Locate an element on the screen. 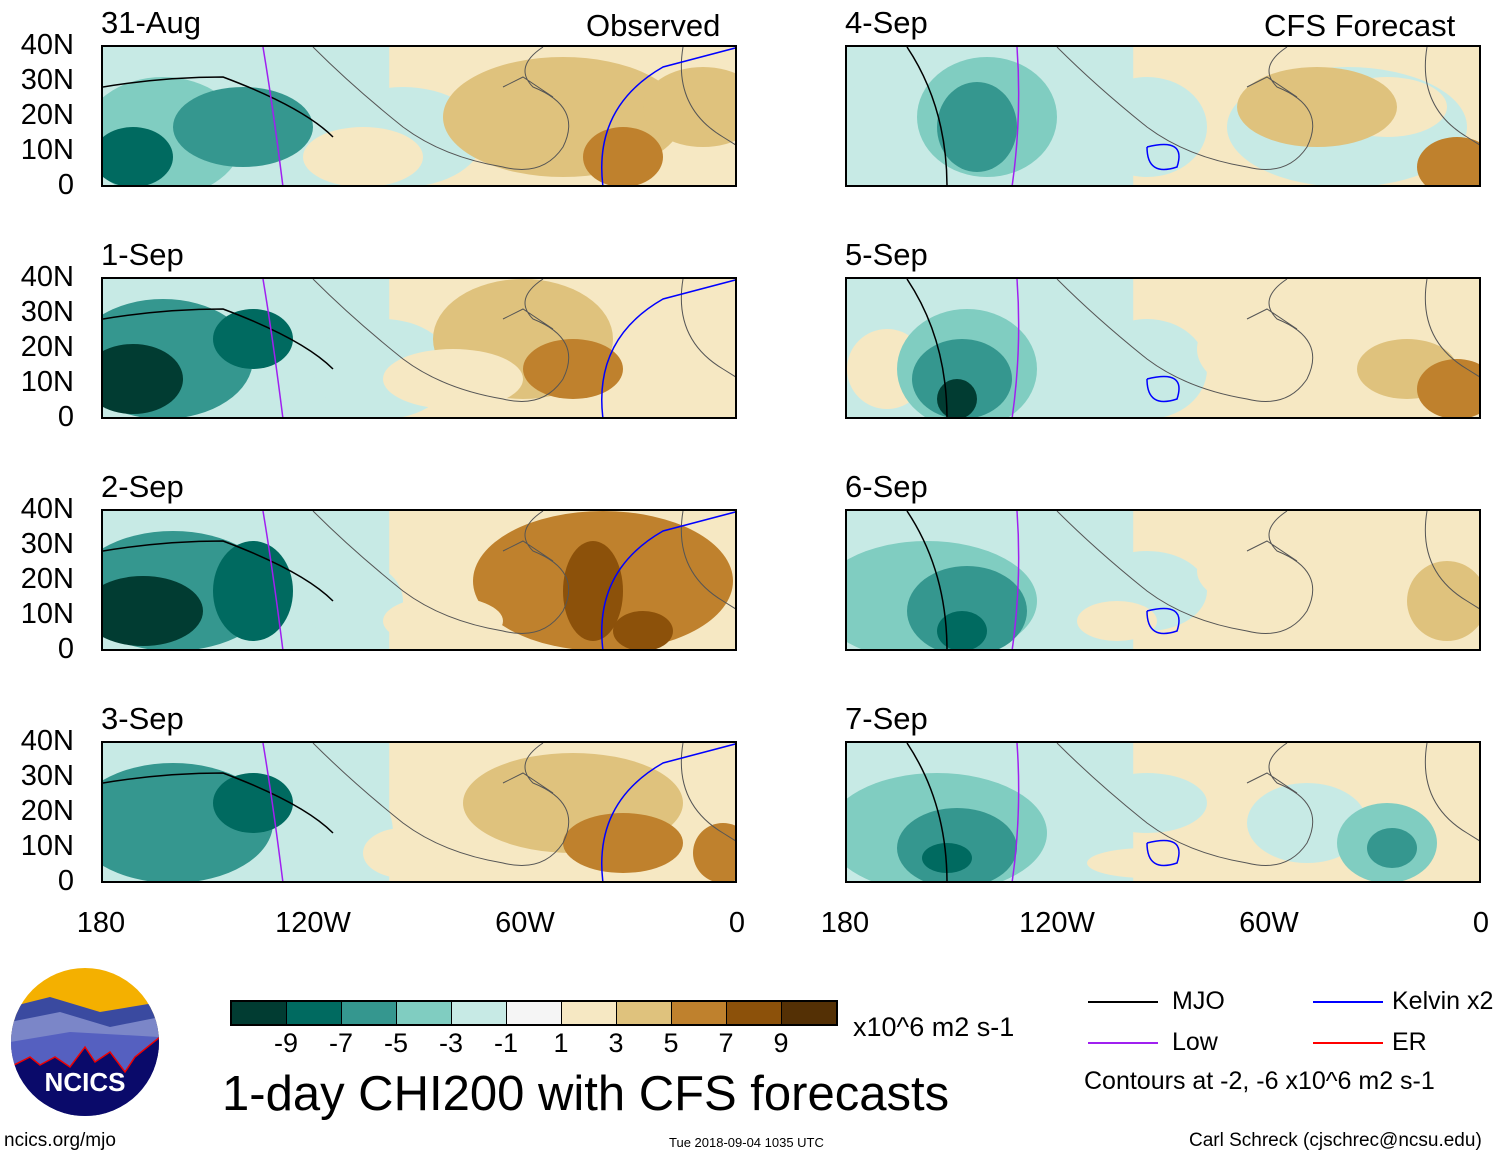 This screenshot has height=1157, width=1510. panel-date-label: 5-Sep is located at coordinates (886, 254).